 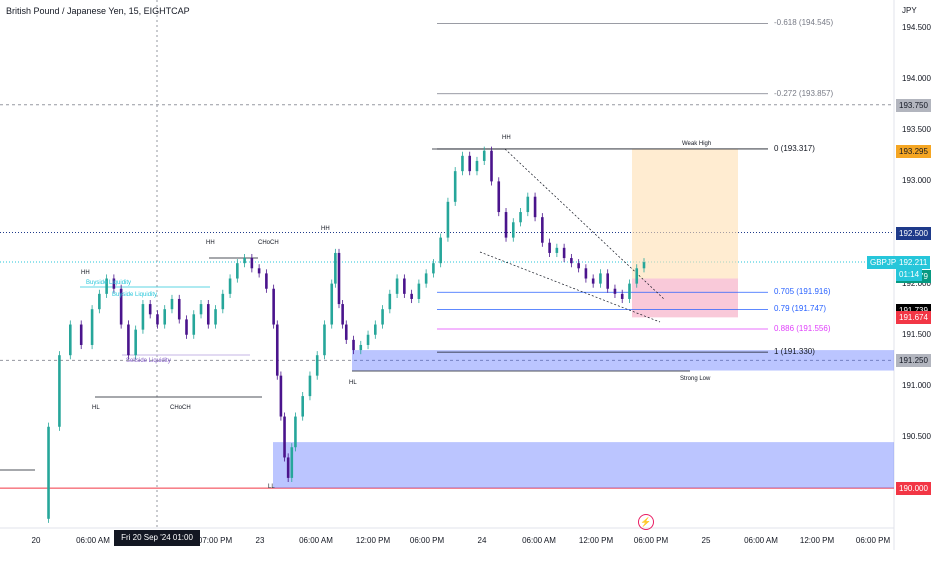 What do you see at coordinates (36, 540) in the screenshot?
I see `x-tick-label: 20` at bounding box center [36, 540].